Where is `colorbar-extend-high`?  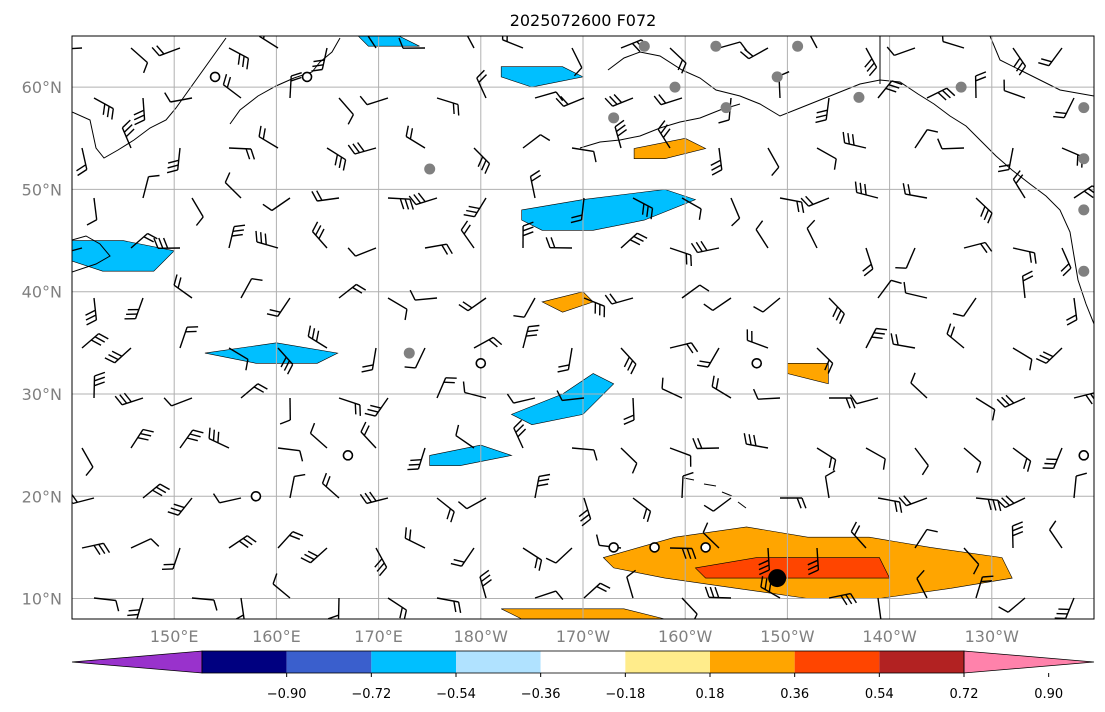
colorbar-extend-high is located at coordinates (1029, 662).